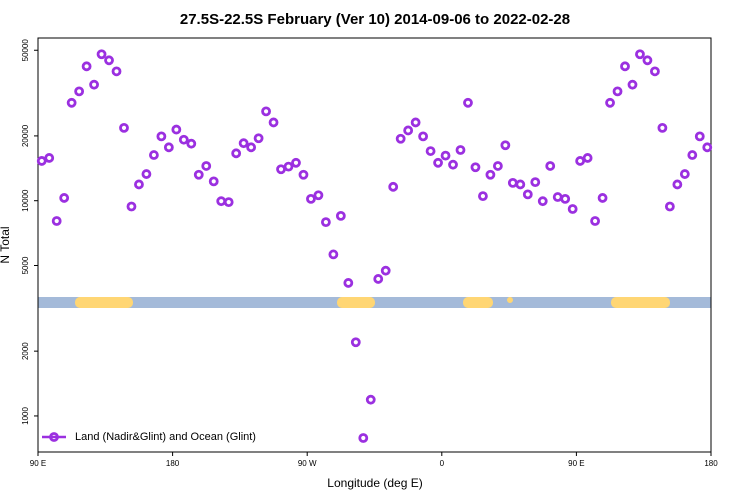 The image size is (750, 500). I want to click on x-tick-label: 0, so click(442, 463).